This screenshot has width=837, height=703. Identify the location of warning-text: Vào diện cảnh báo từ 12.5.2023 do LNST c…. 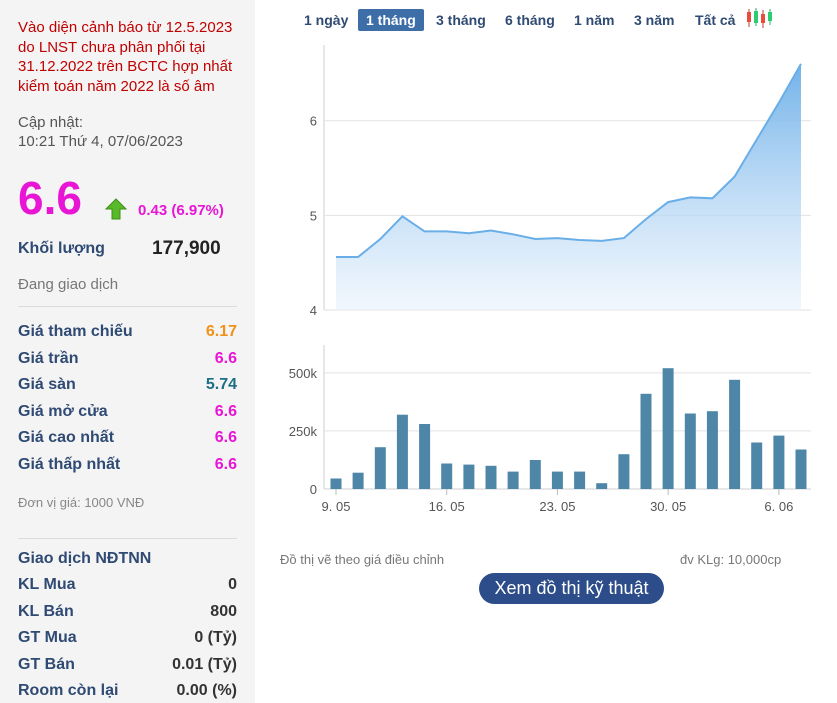
(125, 57).